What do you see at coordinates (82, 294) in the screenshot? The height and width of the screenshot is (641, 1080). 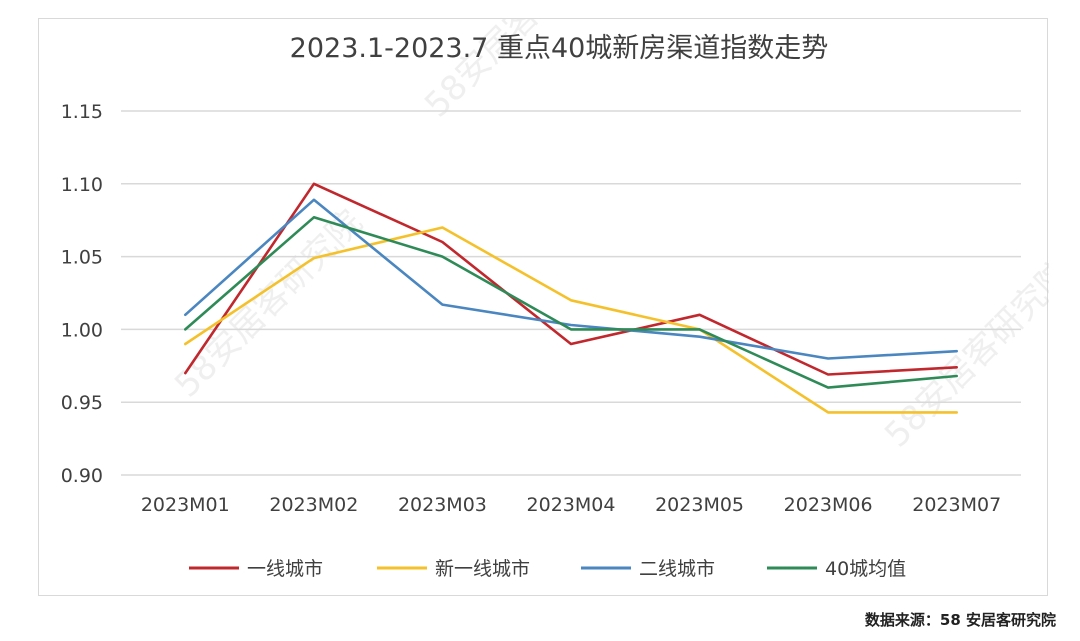 I see `y-axis-ticks: 0.90 0.95 1.00 1.05 1.10 1.15` at bounding box center [82, 294].